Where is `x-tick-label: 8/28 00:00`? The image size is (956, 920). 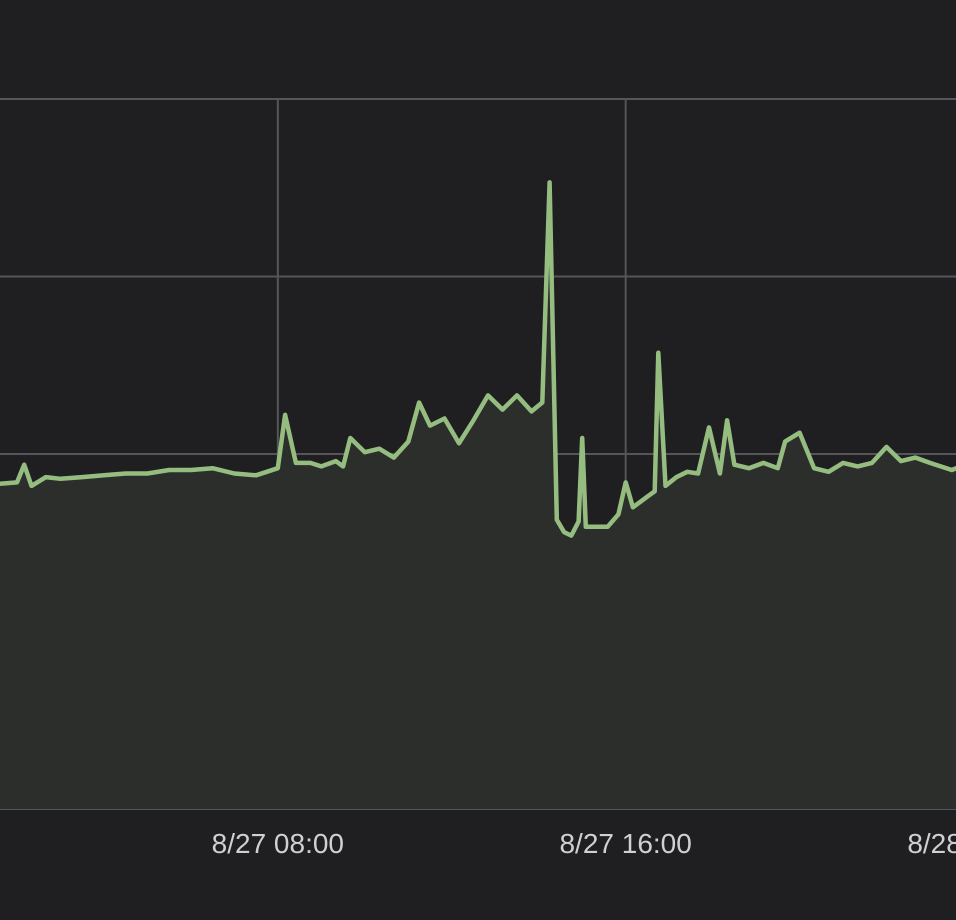
x-tick-label: 8/28 00:00 is located at coordinates (931, 843).